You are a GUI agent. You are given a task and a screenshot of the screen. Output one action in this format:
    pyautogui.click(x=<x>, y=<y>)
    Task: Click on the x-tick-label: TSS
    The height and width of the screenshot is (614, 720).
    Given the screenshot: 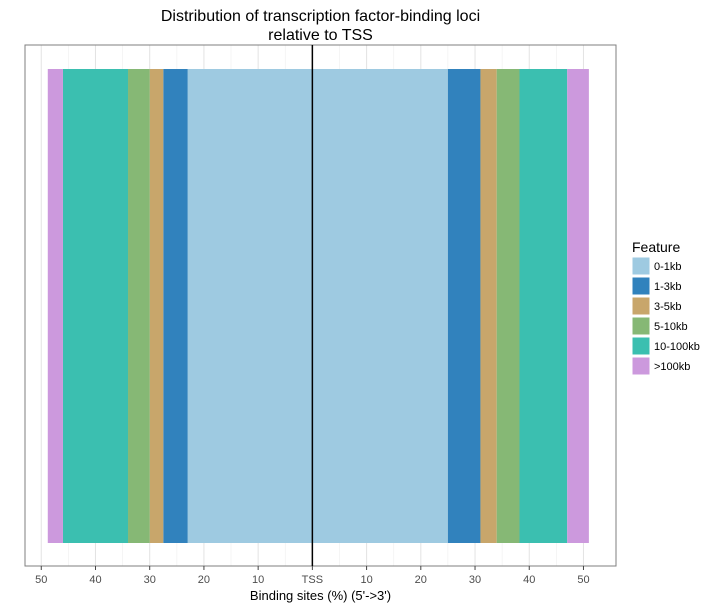 What is the action you would take?
    pyautogui.click(x=312, y=580)
    